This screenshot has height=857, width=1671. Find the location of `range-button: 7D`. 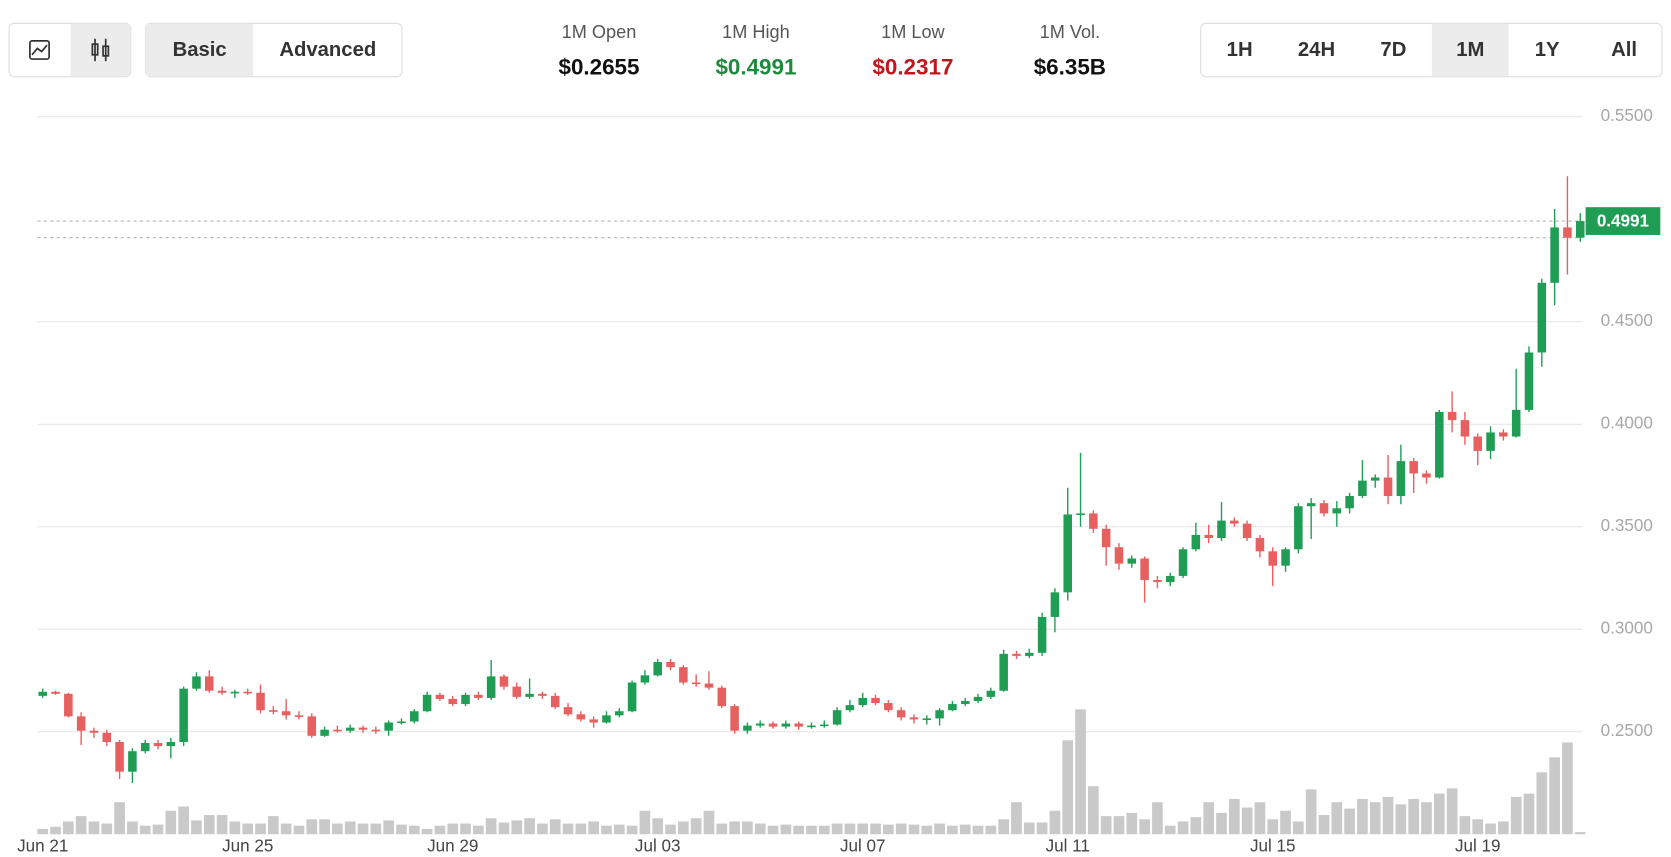

range-button: 7D is located at coordinates (1393, 50).